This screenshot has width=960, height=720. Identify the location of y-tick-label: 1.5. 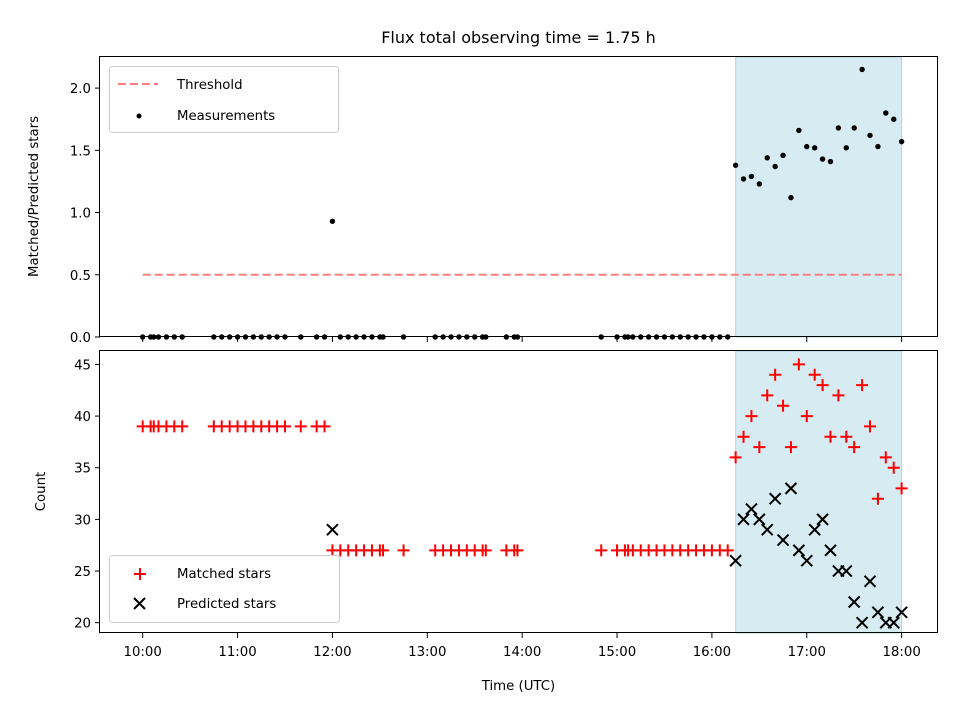
(80, 151).